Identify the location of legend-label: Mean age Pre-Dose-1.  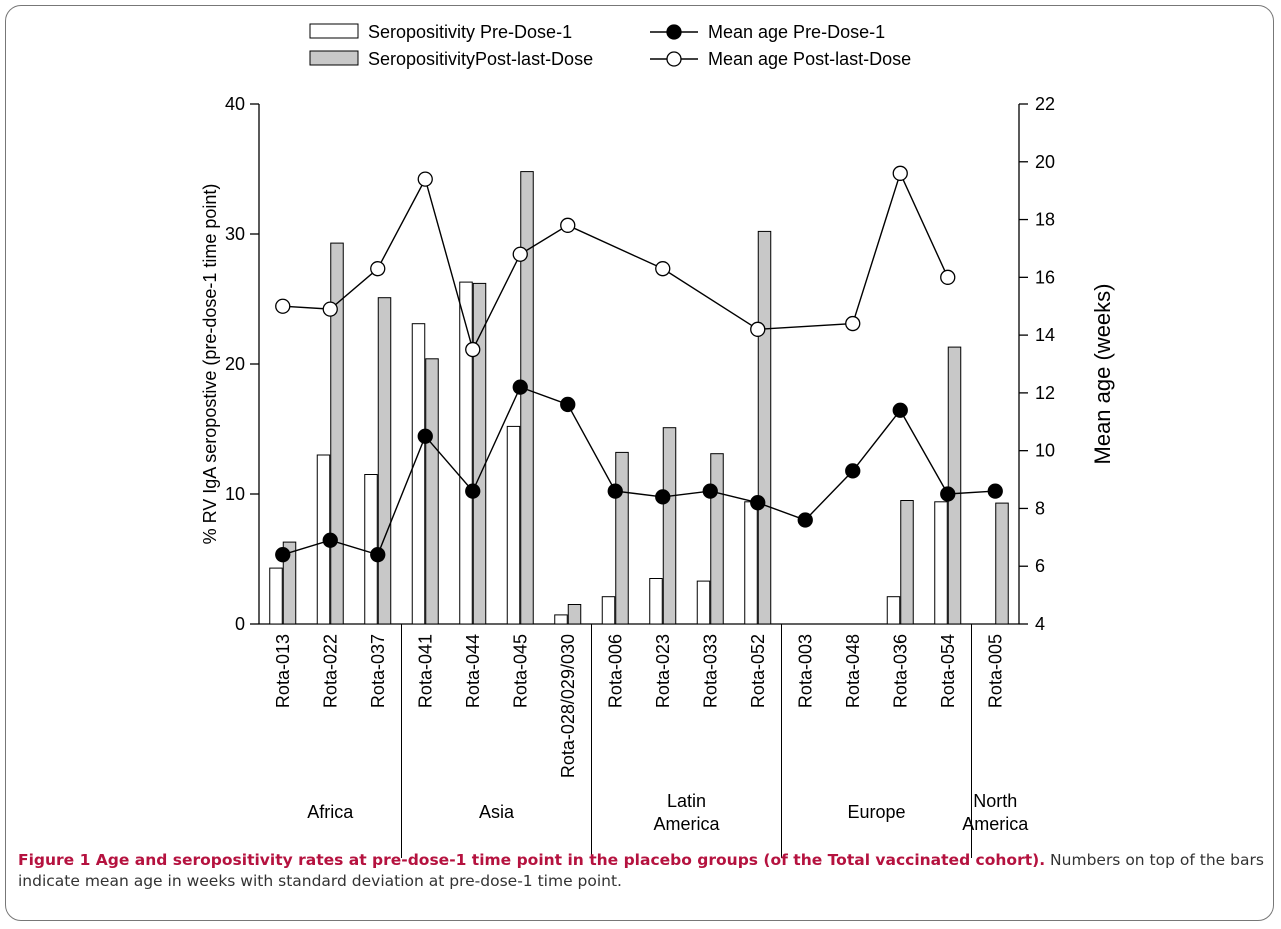
(796, 32).